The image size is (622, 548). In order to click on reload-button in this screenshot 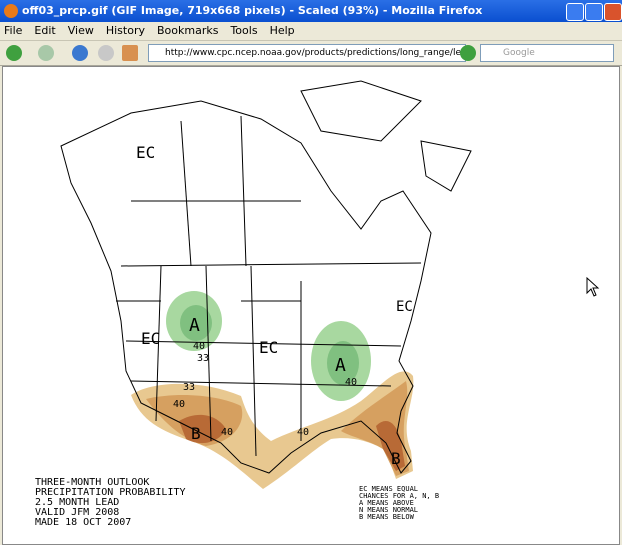, I will do `click(80, 53)`.